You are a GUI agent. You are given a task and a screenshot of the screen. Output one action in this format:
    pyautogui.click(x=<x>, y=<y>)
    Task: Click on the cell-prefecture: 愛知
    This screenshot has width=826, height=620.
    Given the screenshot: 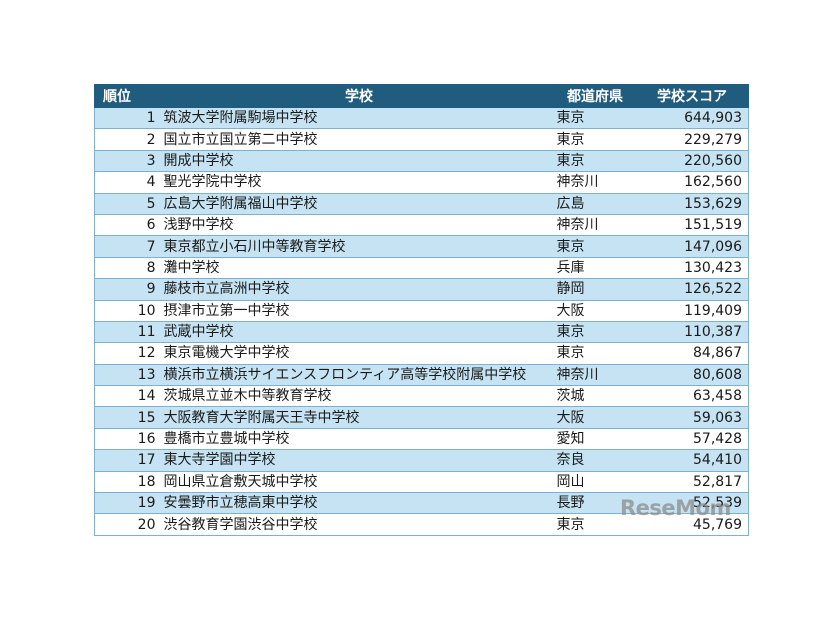 What is the action you would take?
    pyautogui.click(x=595, y=439)
    